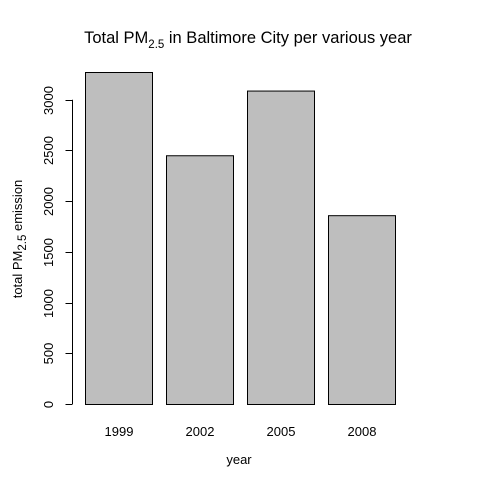 This screenshot has width=480, height=480. Describe the element at coordinates (17, 275) in the screenshot. I see `y-axis-title-prefix: total PM` at that location.